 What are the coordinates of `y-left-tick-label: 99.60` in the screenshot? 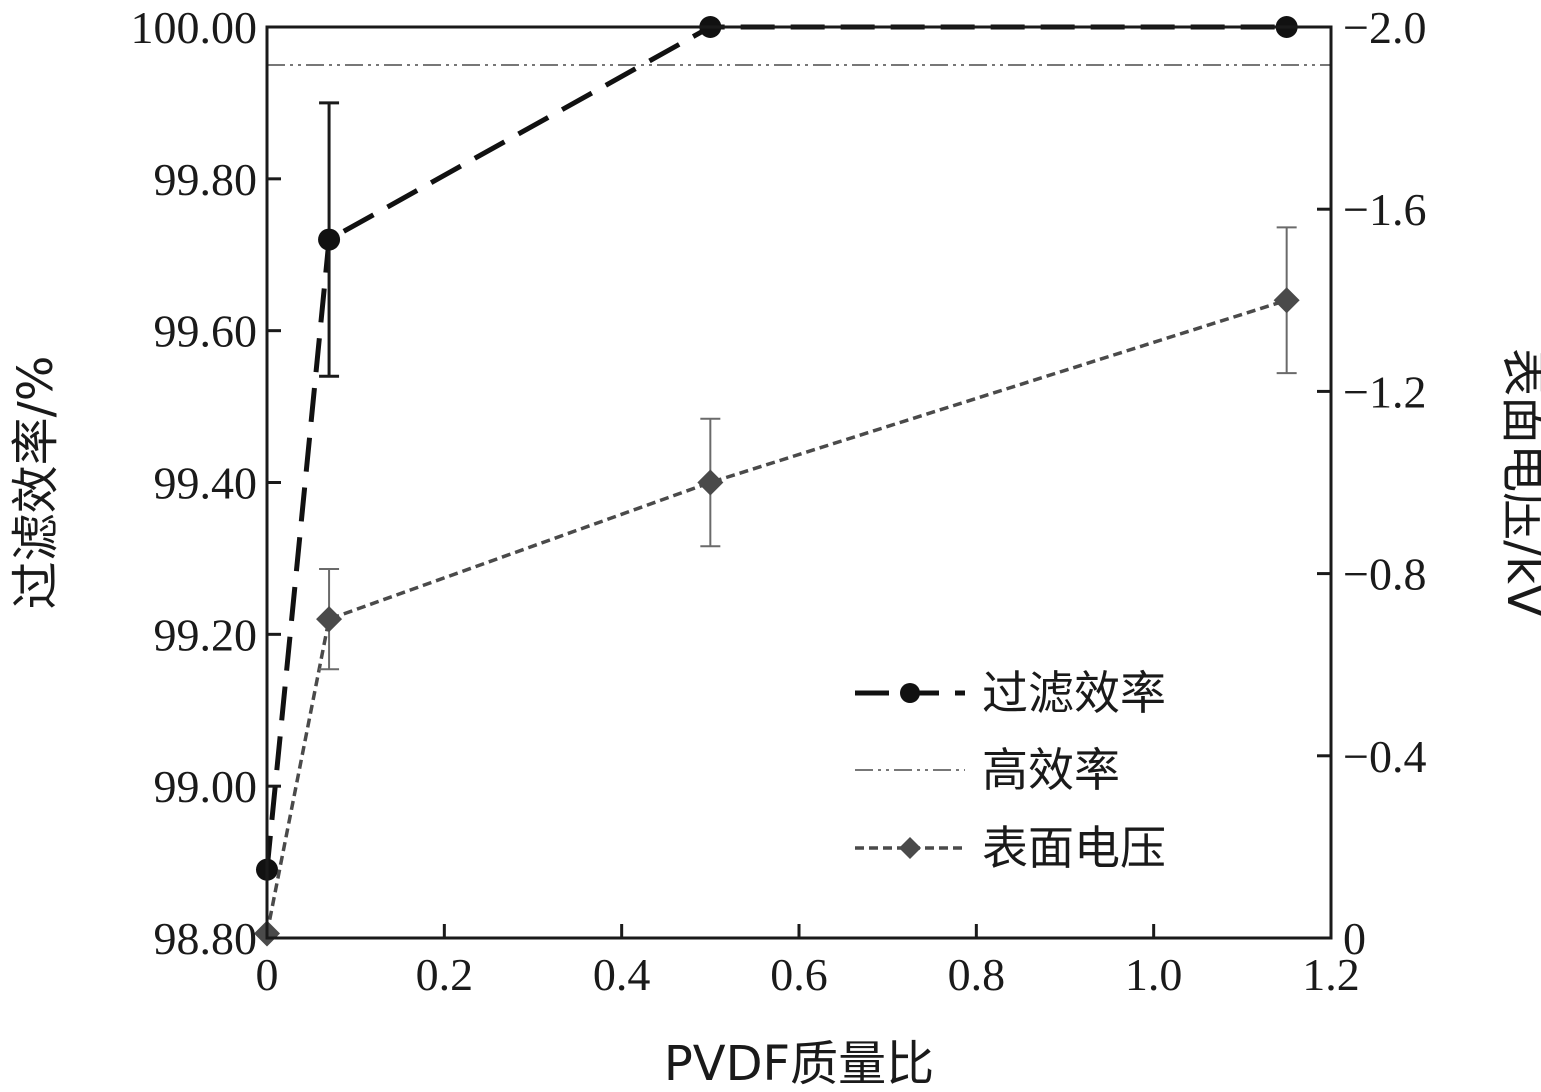 It's located at (206, 331).